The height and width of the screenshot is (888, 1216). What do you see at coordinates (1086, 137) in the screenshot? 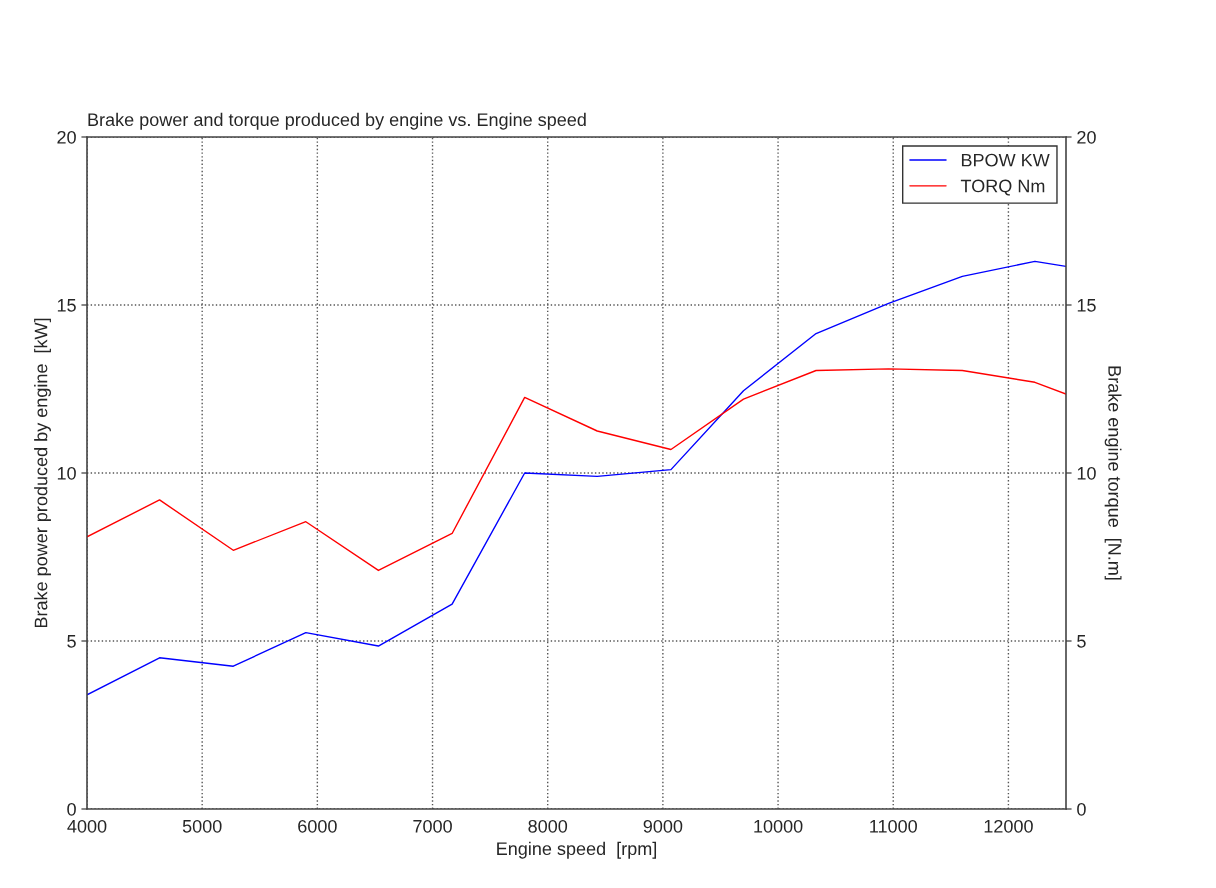
I see `y2-tick-label: 20` at bounding box center [1086, 137].